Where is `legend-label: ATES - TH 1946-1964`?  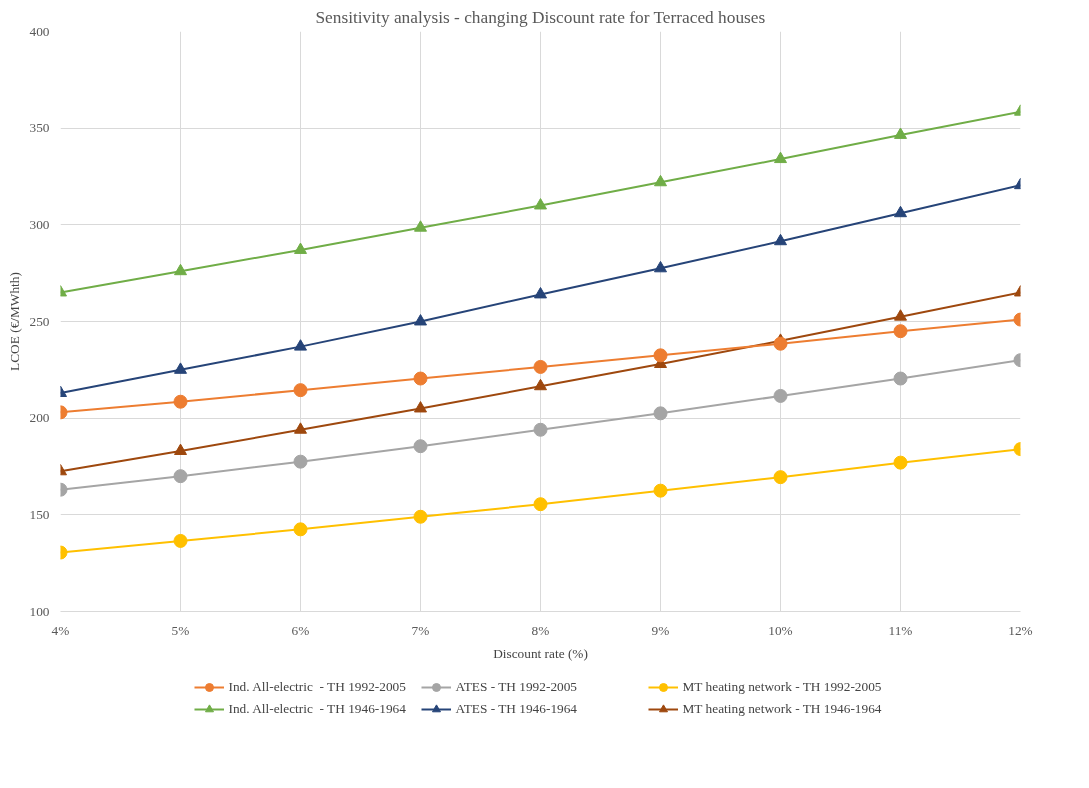
legend-label: ATES - TH 1946-1964 is located at coordinates (517, 709).